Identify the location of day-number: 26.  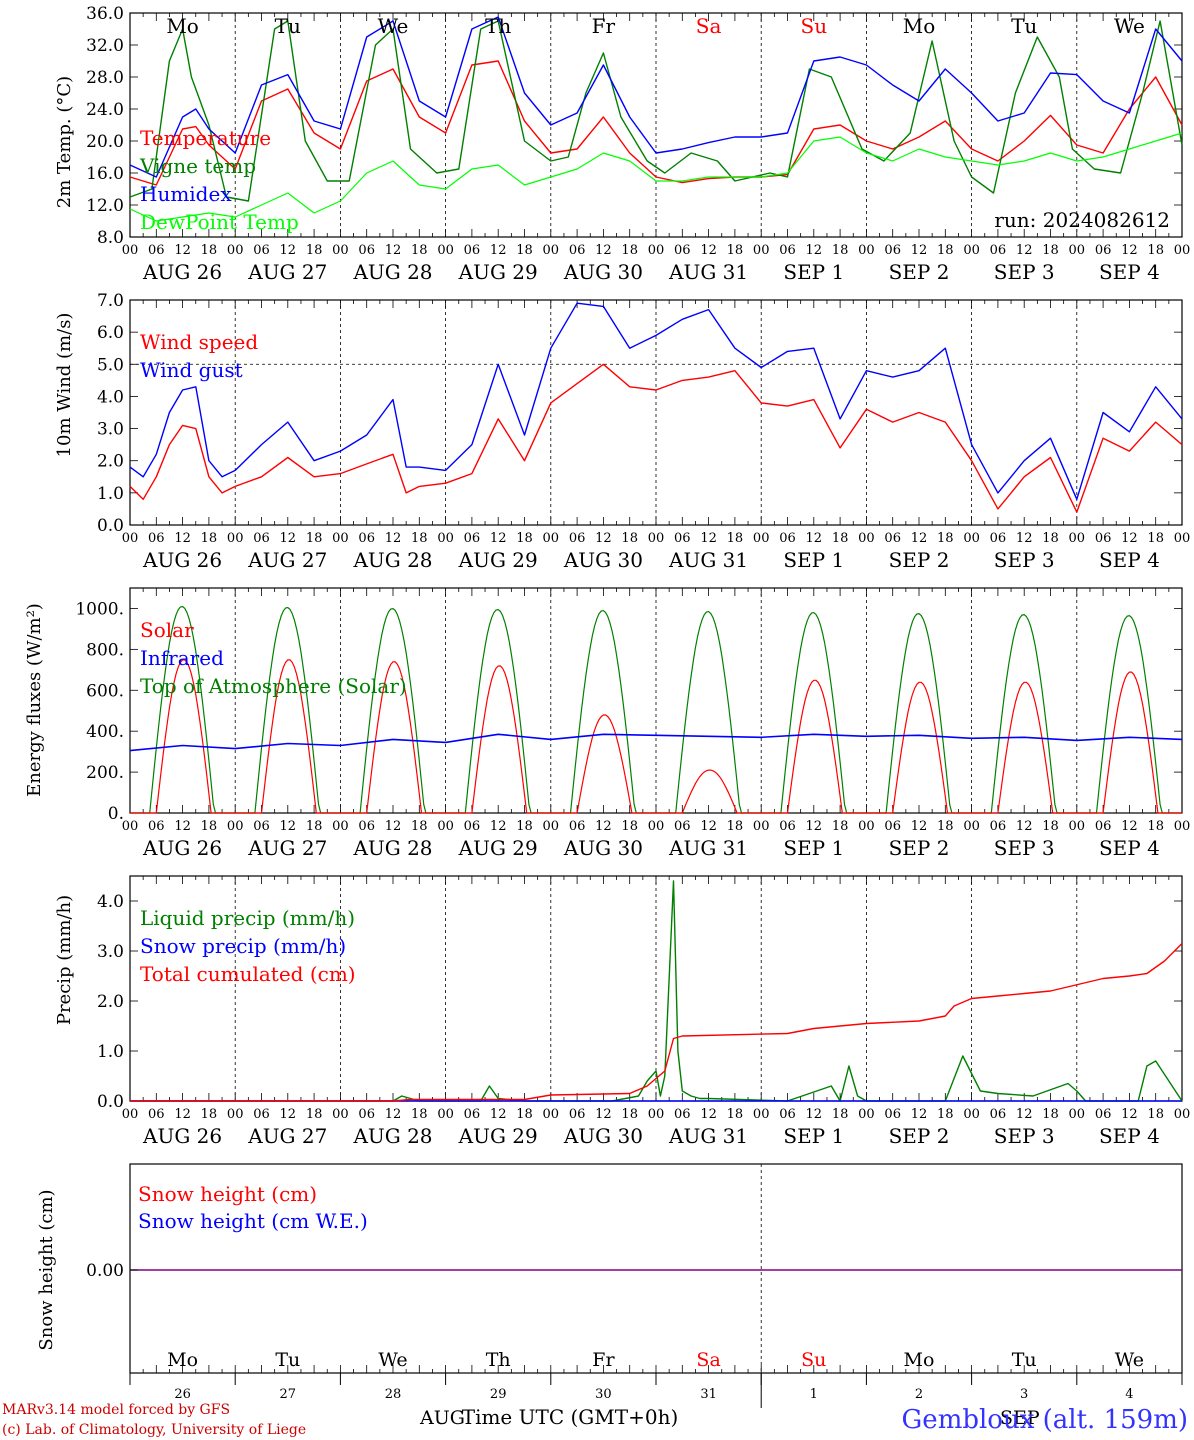
(182, 1394).